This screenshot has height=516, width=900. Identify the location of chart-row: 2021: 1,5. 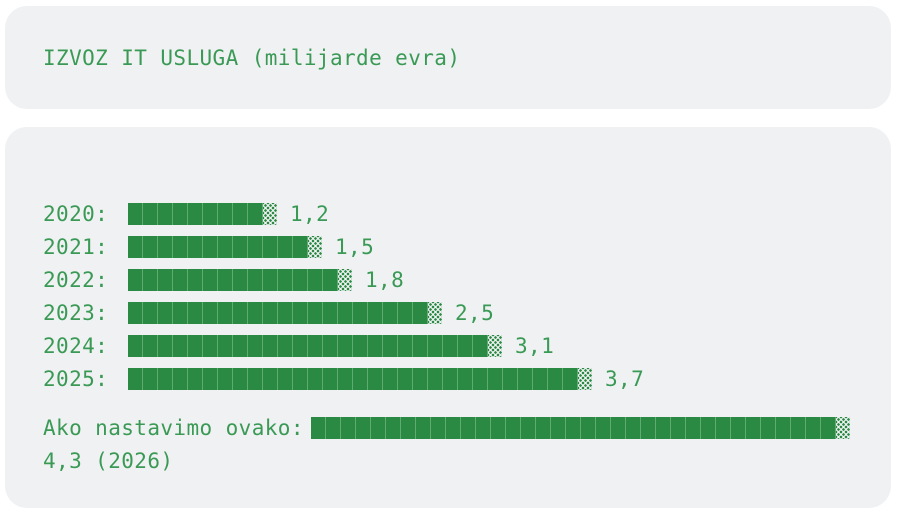
(467, 247).